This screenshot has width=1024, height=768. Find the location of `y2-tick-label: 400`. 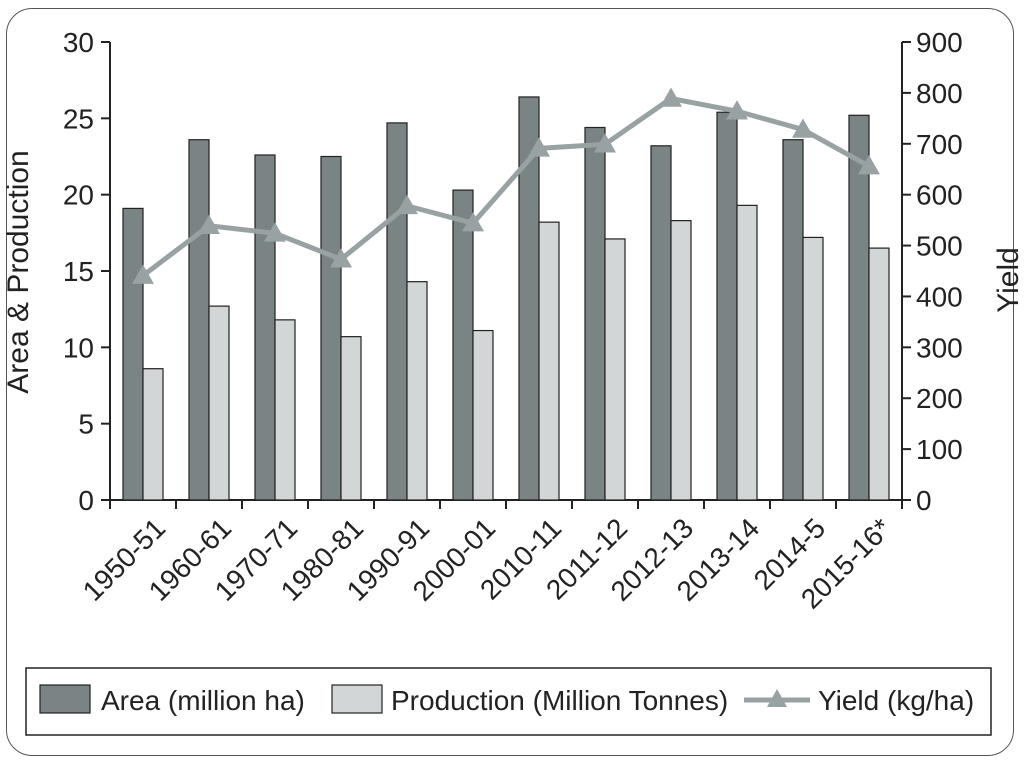

y2-tick-label: 400 is located at coordinates (939, 296).